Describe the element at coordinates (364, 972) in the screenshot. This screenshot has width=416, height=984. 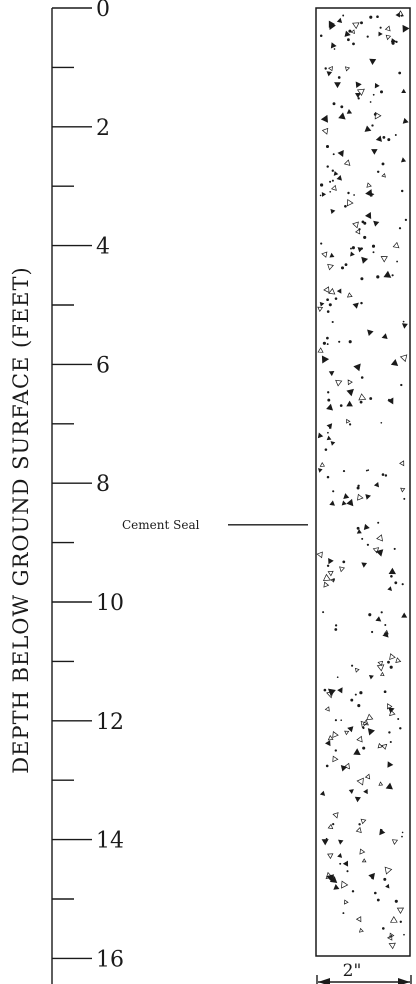
I see `width-dimension: 2"` at that location.